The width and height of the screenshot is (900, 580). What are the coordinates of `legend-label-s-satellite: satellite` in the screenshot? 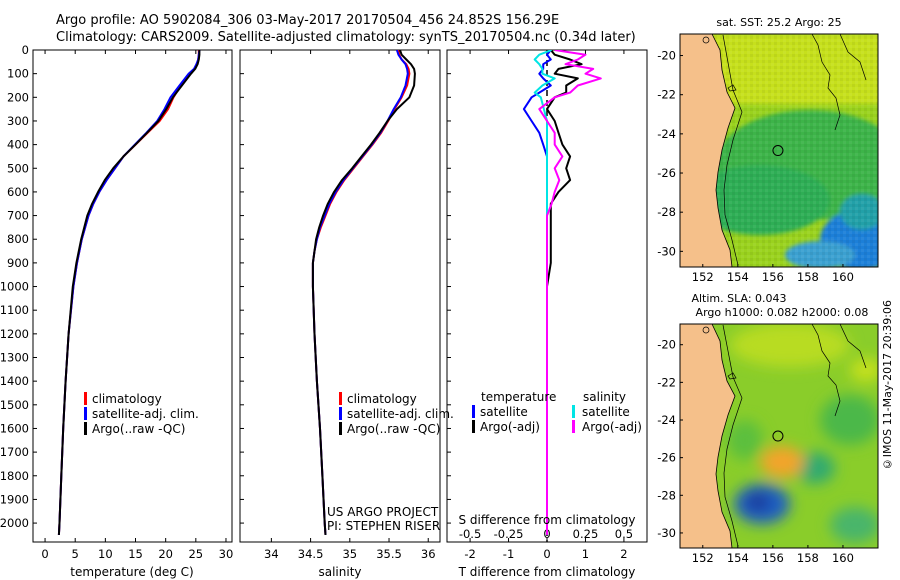 It's located at (606, 412).